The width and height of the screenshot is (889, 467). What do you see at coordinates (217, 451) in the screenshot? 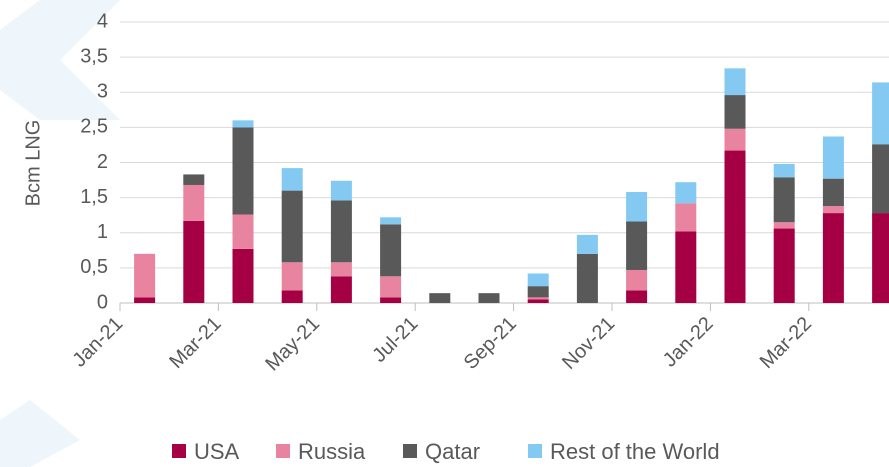
I see `legend-label: USA` at bounding box center [217, 451].